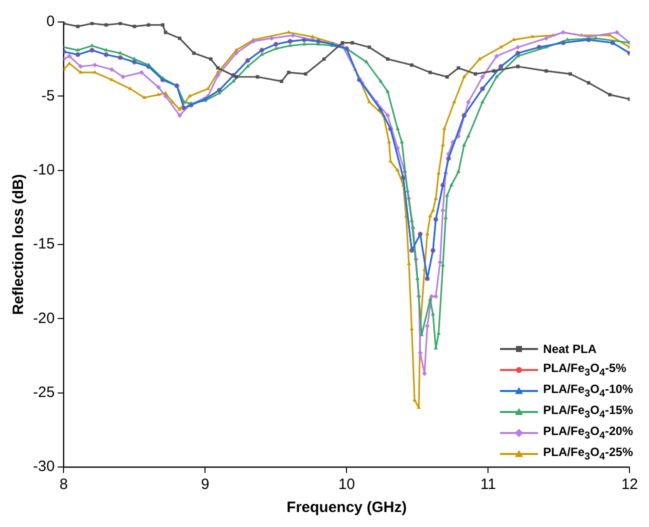 This screenshot has width=649, height=527. I want to click on legend-label: PLA/Fe$_{3}$O$_{4}$-20%, so click(588, 433).